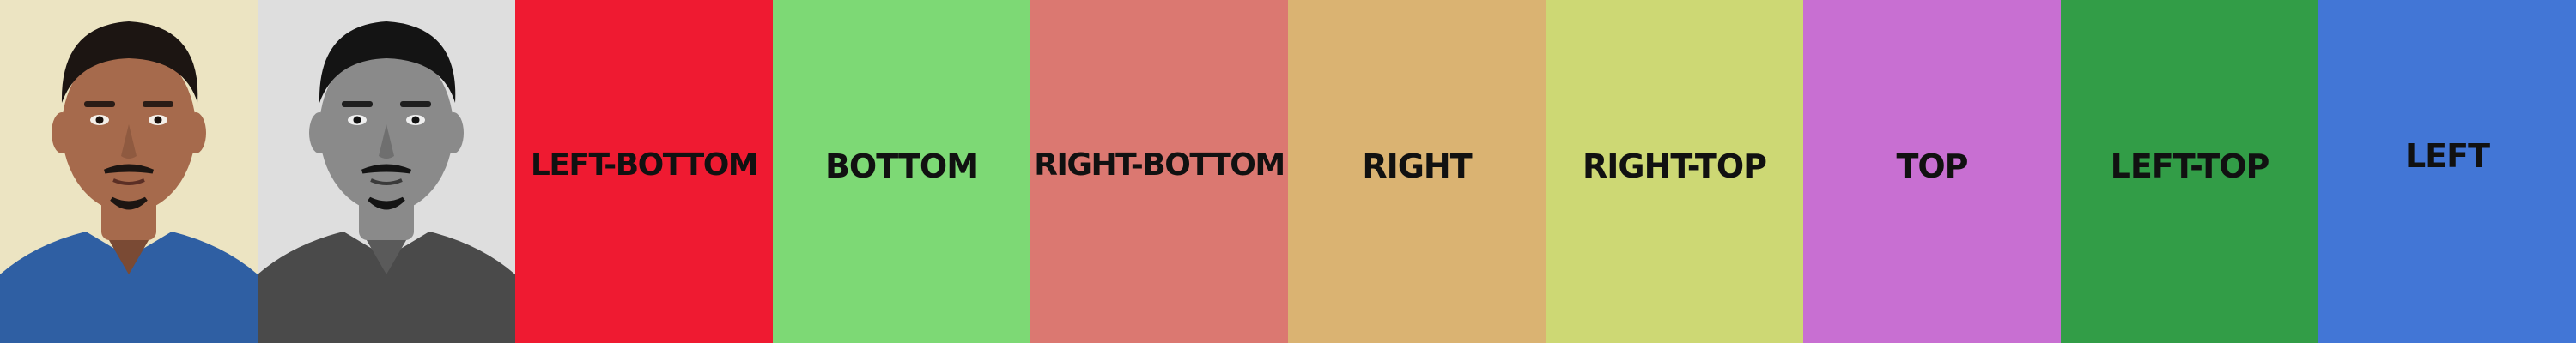 The width and height of the screenshot is (2576, 343). I want to click on tile-left-top: LEFT-TOP, so click(2189, 171).